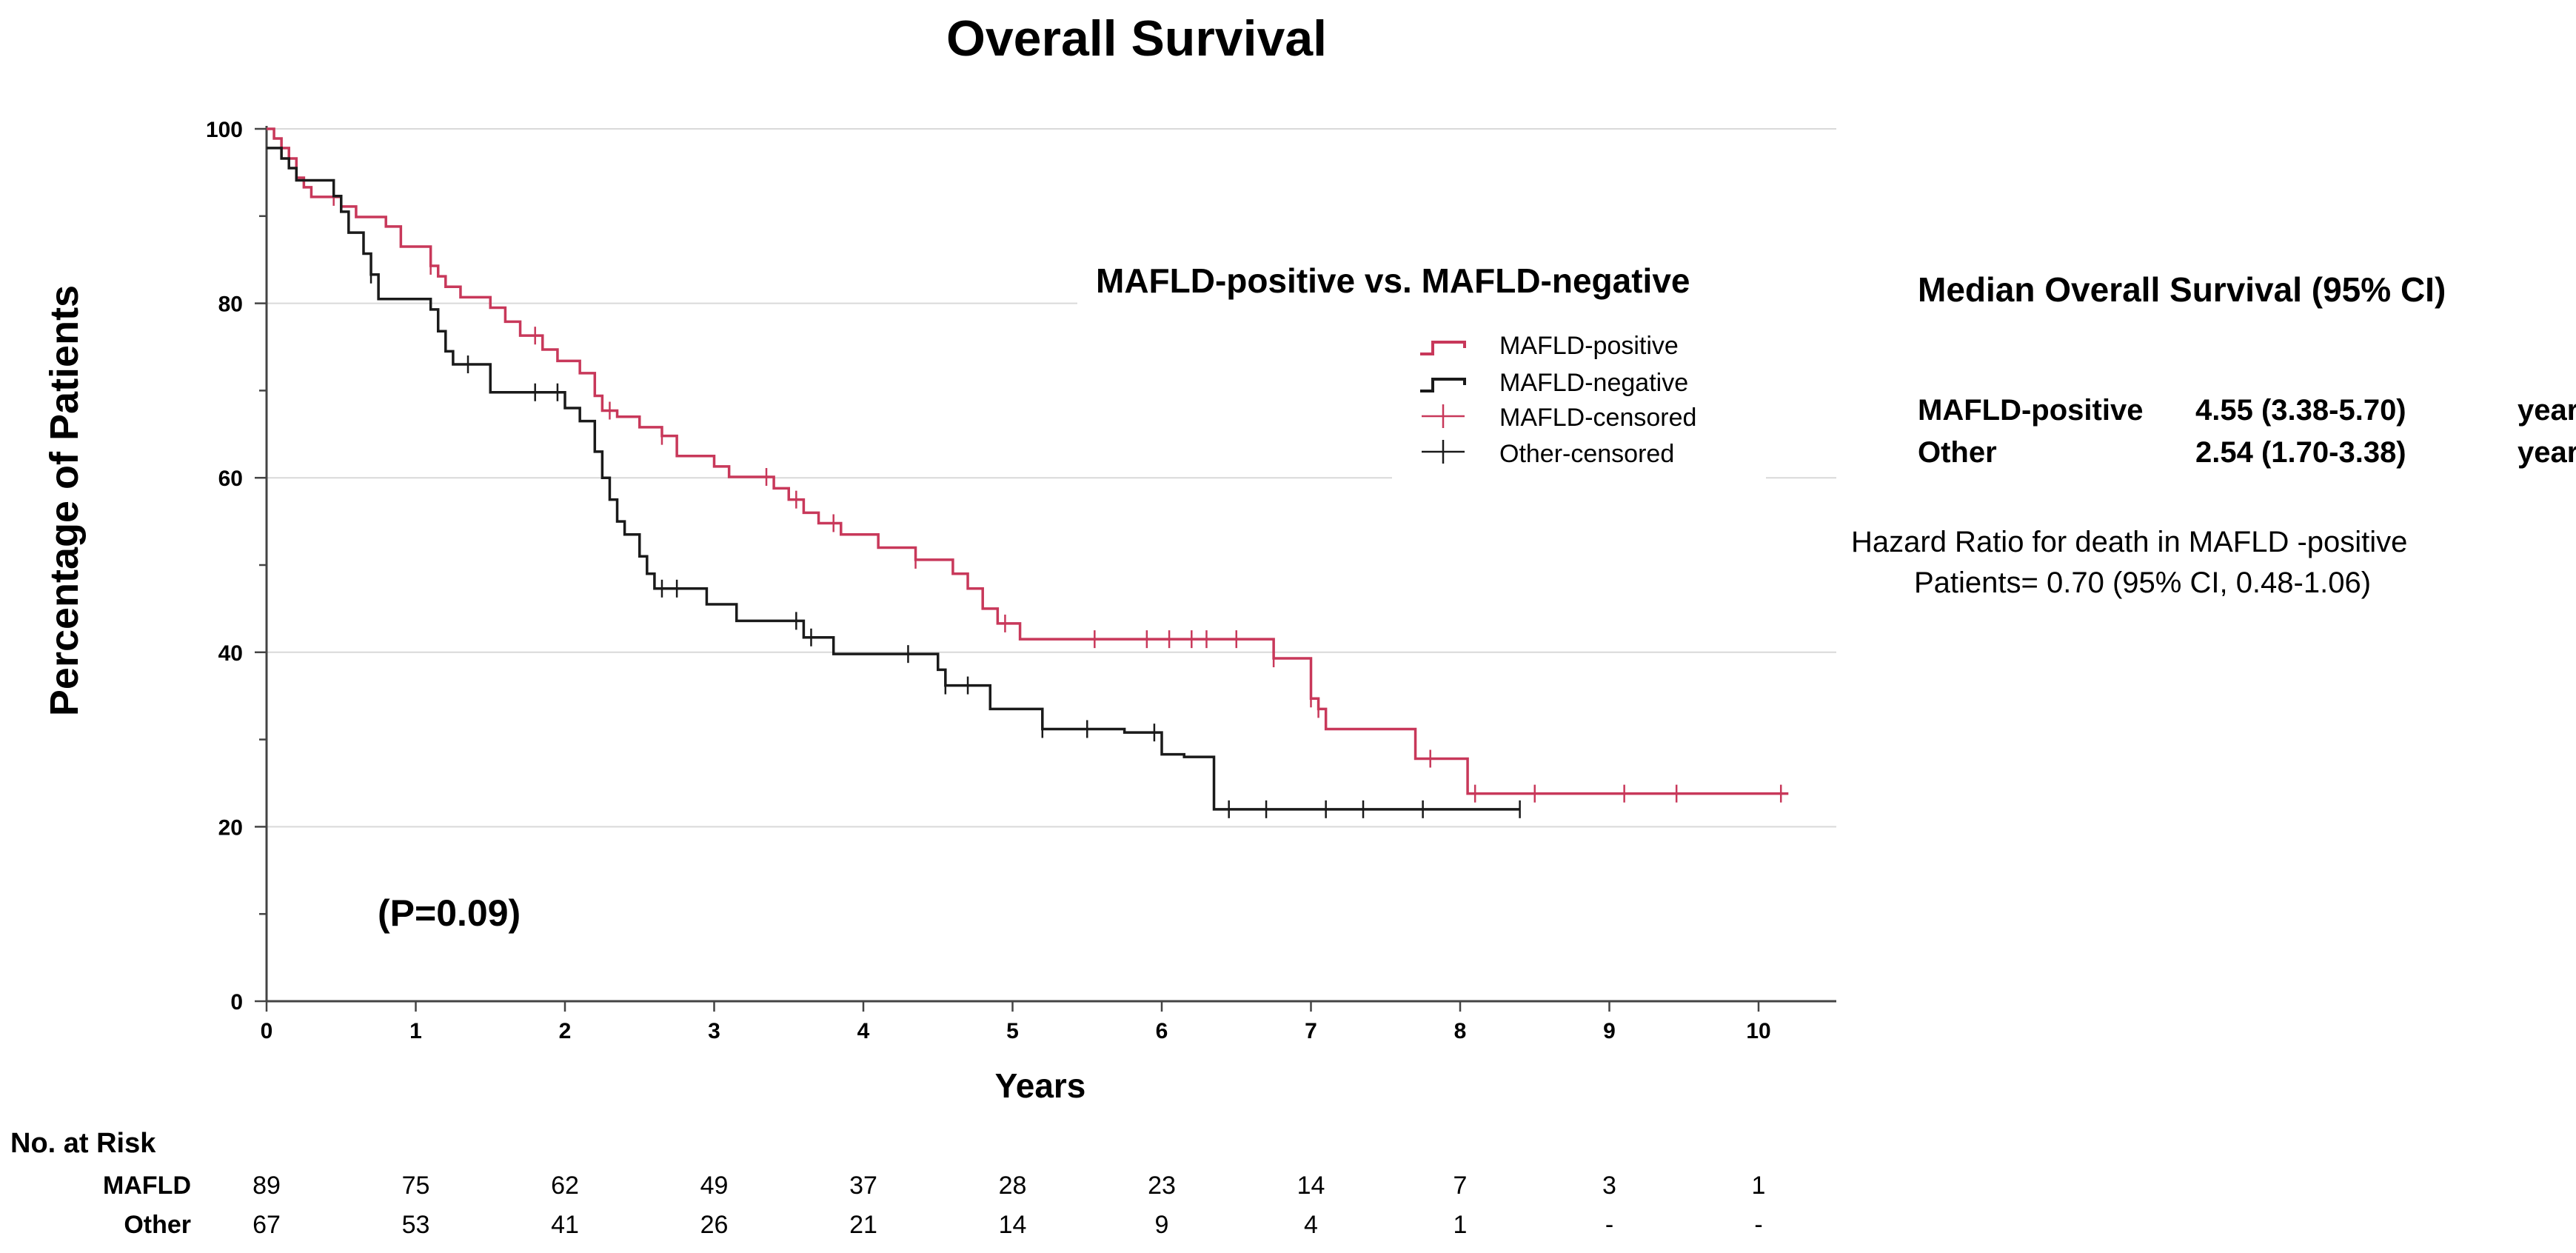 The width and height of the screenshot is (2576, 1253). Describe the element at coordinates (83, 1143) in the screenshot. I see `risk-table-title: No. at Risk` at that location.